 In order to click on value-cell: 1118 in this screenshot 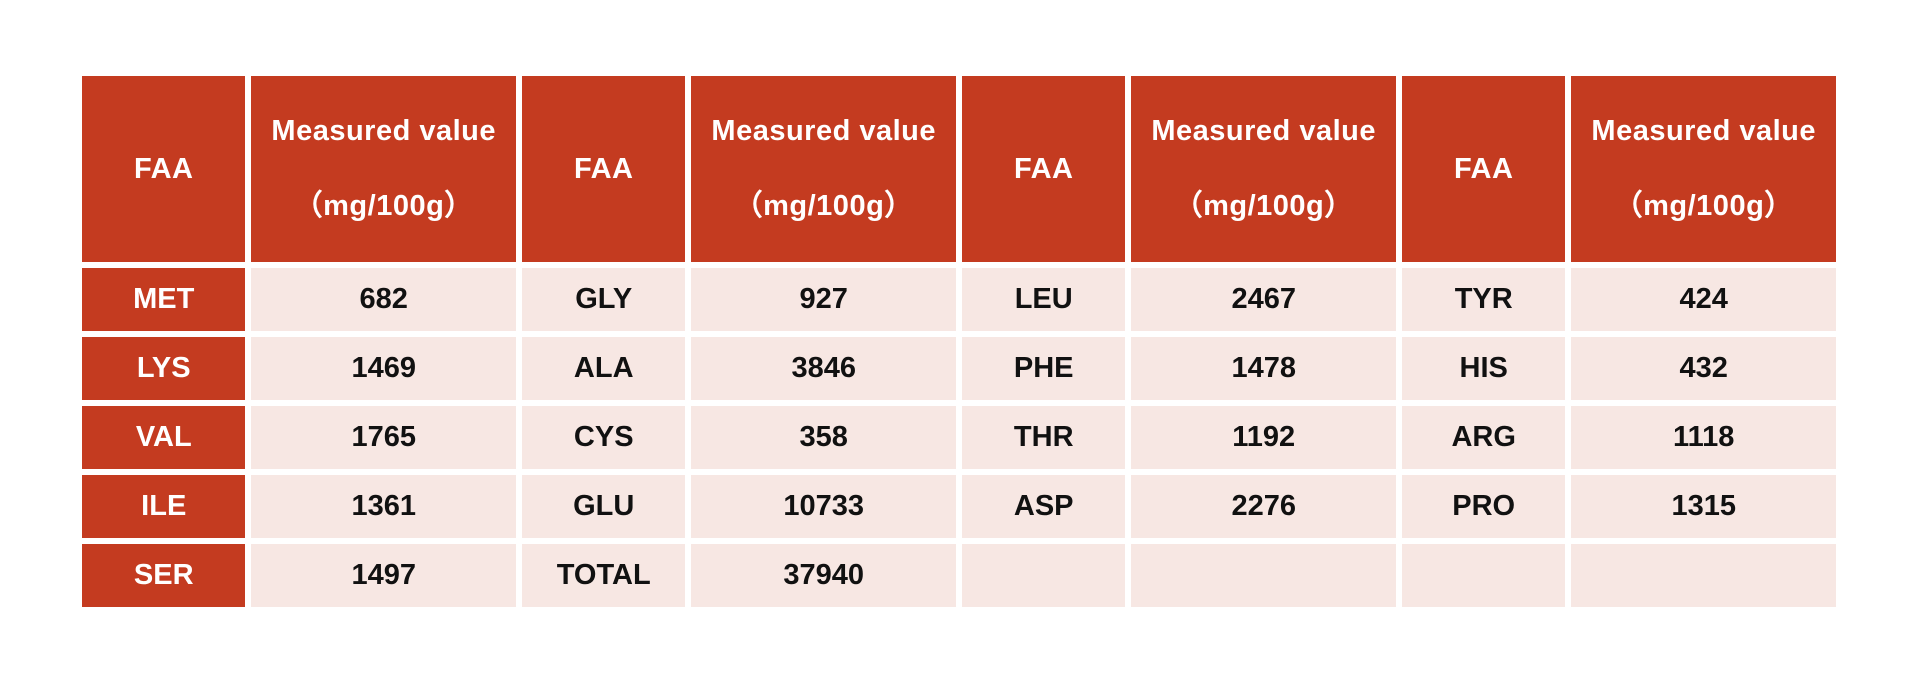, I will do `click(1703, 437)`.